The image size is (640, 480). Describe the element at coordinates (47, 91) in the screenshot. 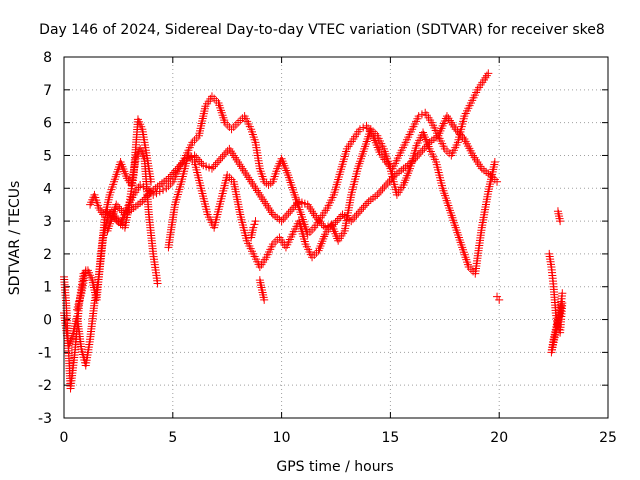

I see `y-tick-label: 7` at that location.